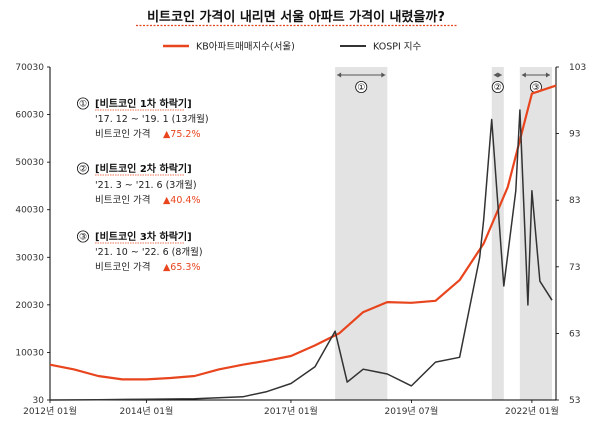  I want to click on y-left-tick-label: 70030, so click(29, 68).